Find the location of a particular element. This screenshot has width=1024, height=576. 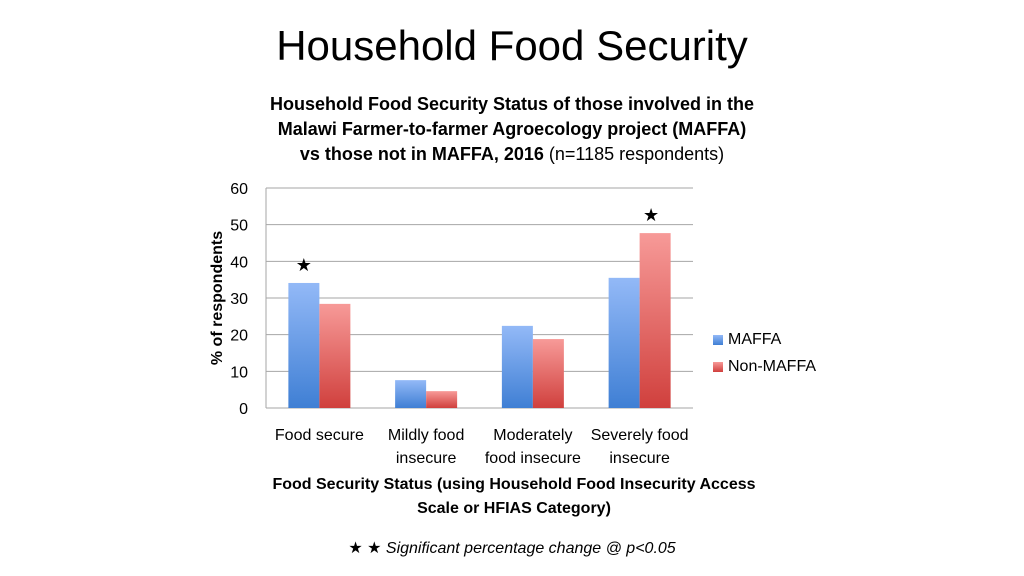

chart-title-sample-size: (n=1185 respondents) is located at coordinates (636, 154).